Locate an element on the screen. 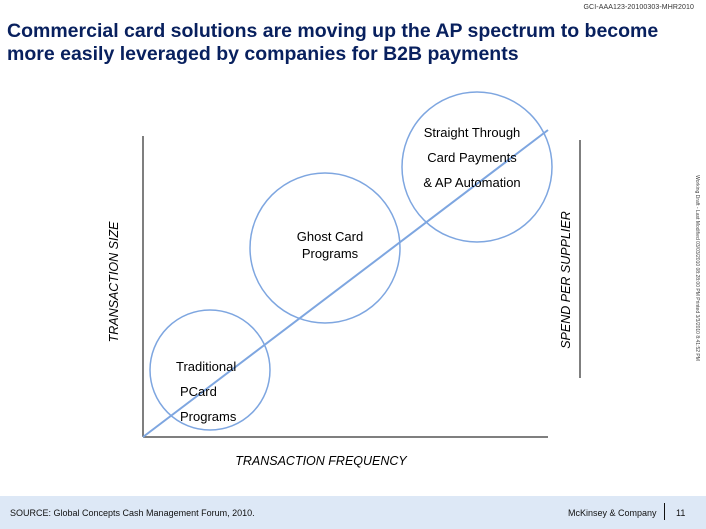 This screenshot has height=529, width=706. footer-bar is located at coordinates (353, 512).